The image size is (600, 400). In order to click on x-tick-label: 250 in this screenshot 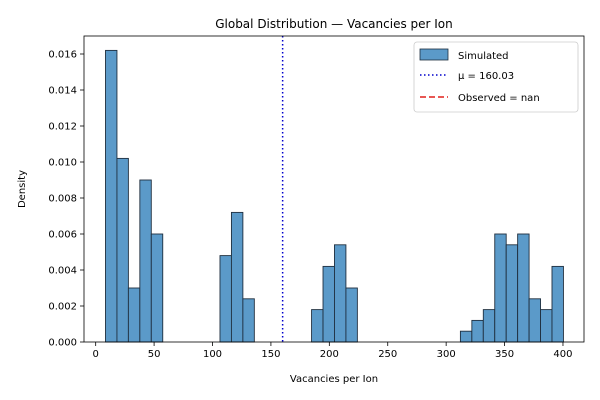, I will do `click(387, 354)`.